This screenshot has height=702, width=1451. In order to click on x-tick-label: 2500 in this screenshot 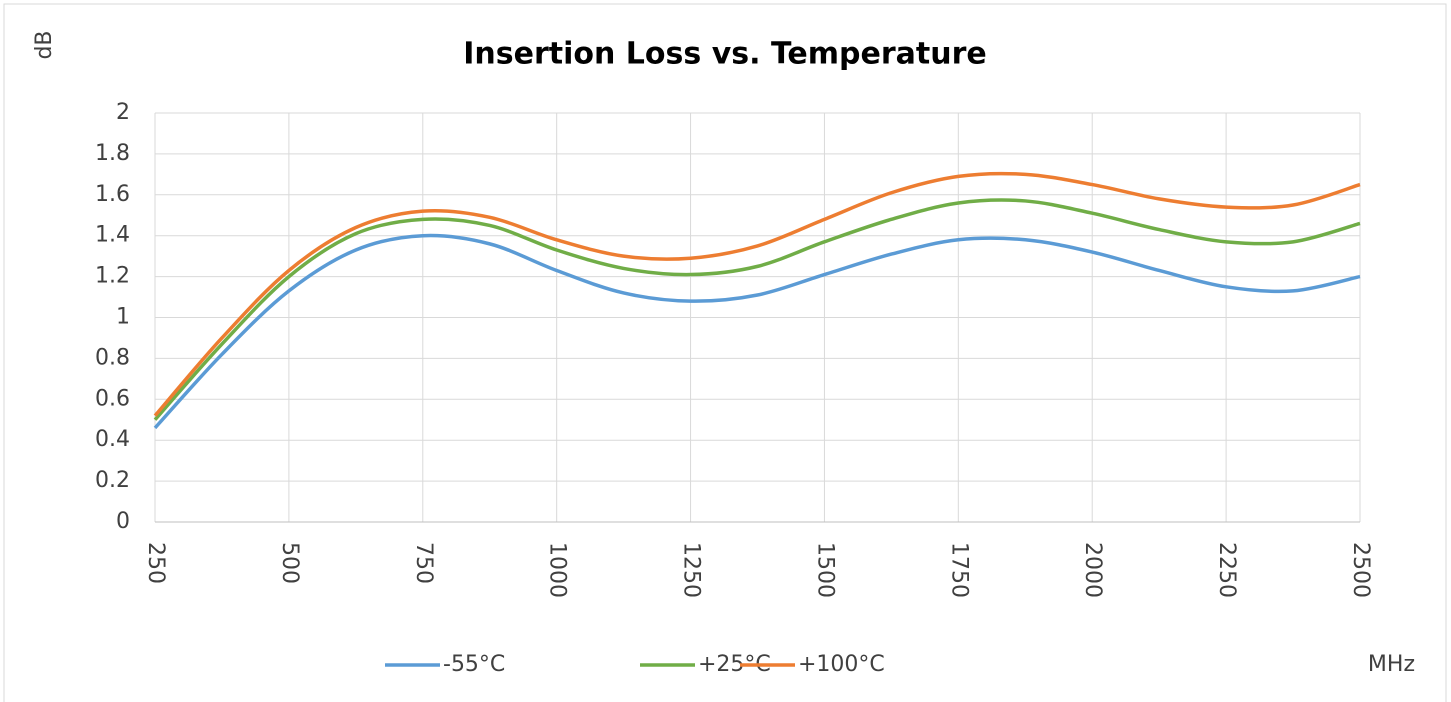, I will do `click(1360, 570)`.